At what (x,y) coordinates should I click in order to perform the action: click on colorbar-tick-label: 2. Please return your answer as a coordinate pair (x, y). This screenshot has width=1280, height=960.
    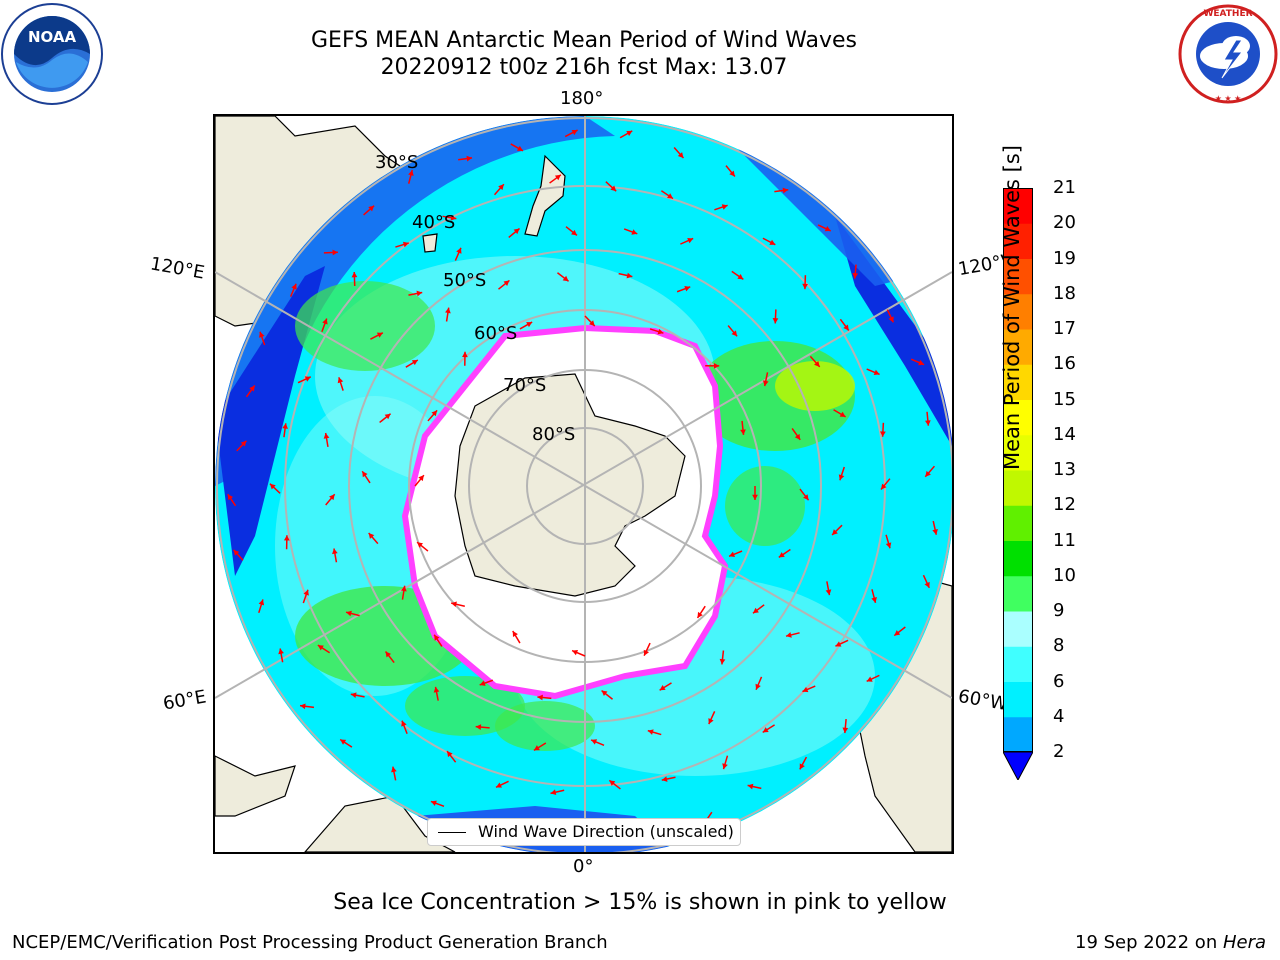
    Looking at the image, I should click on (1059, 751).